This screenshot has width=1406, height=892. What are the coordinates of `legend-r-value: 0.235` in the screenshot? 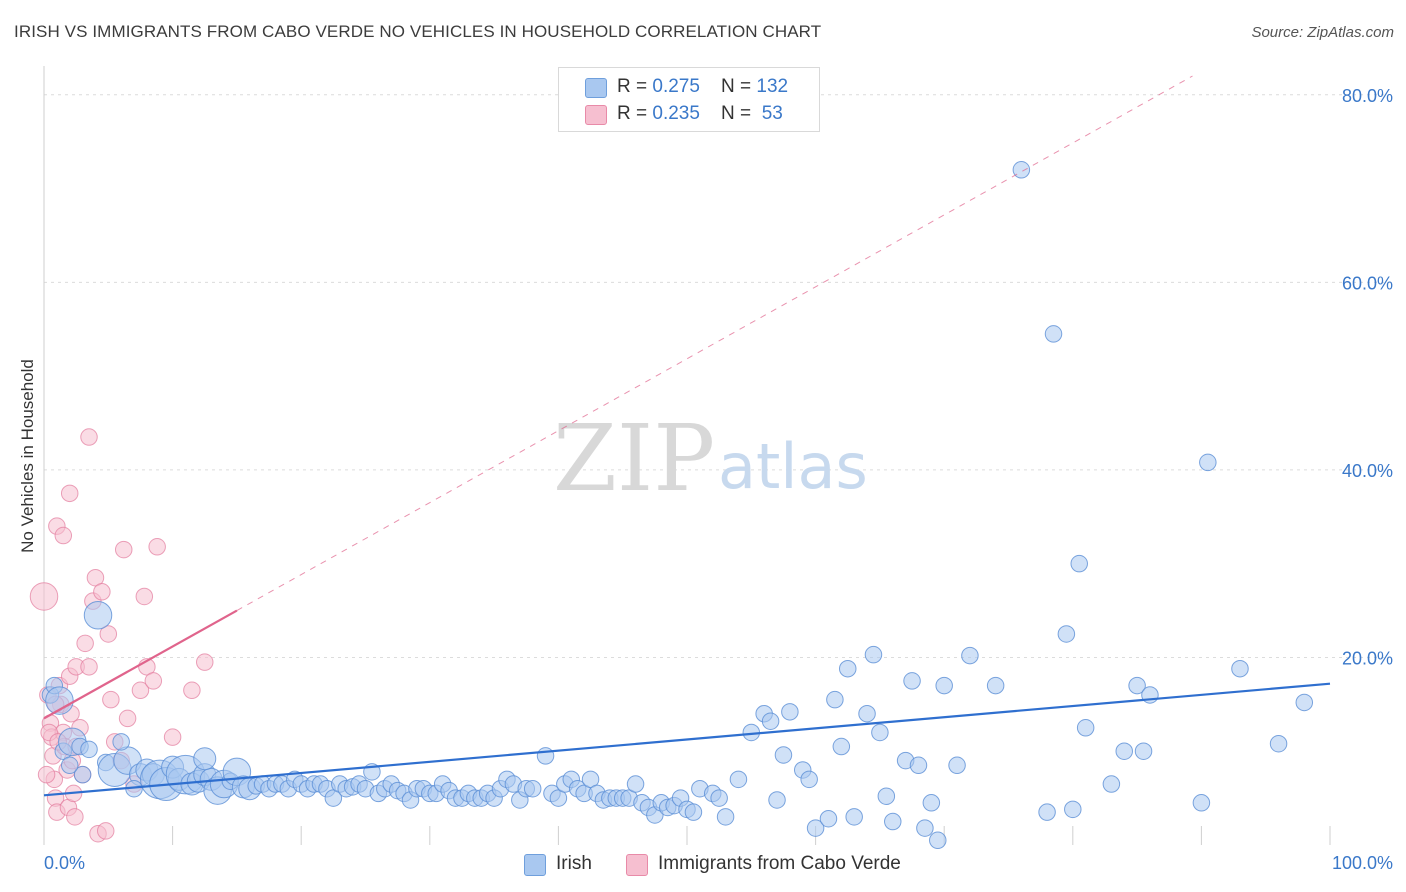 It's located at (676, 113).